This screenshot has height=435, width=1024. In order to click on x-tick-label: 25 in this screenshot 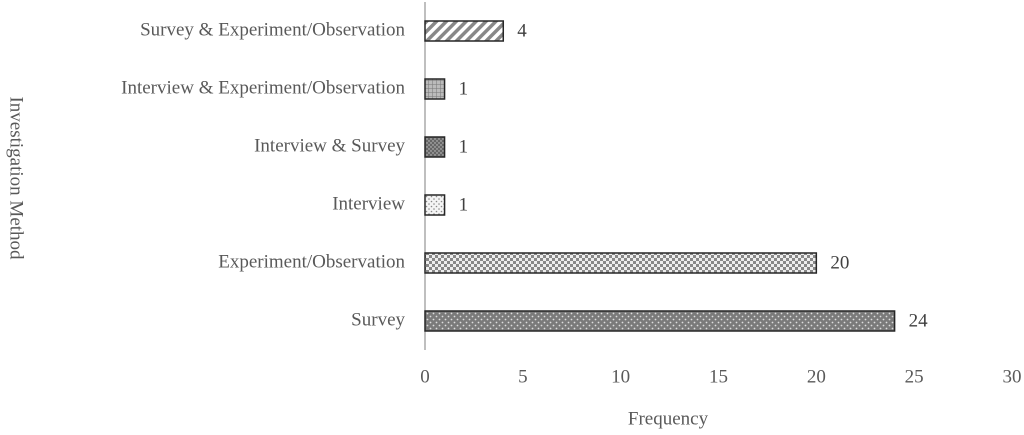, I will do `click(914, 376)`.